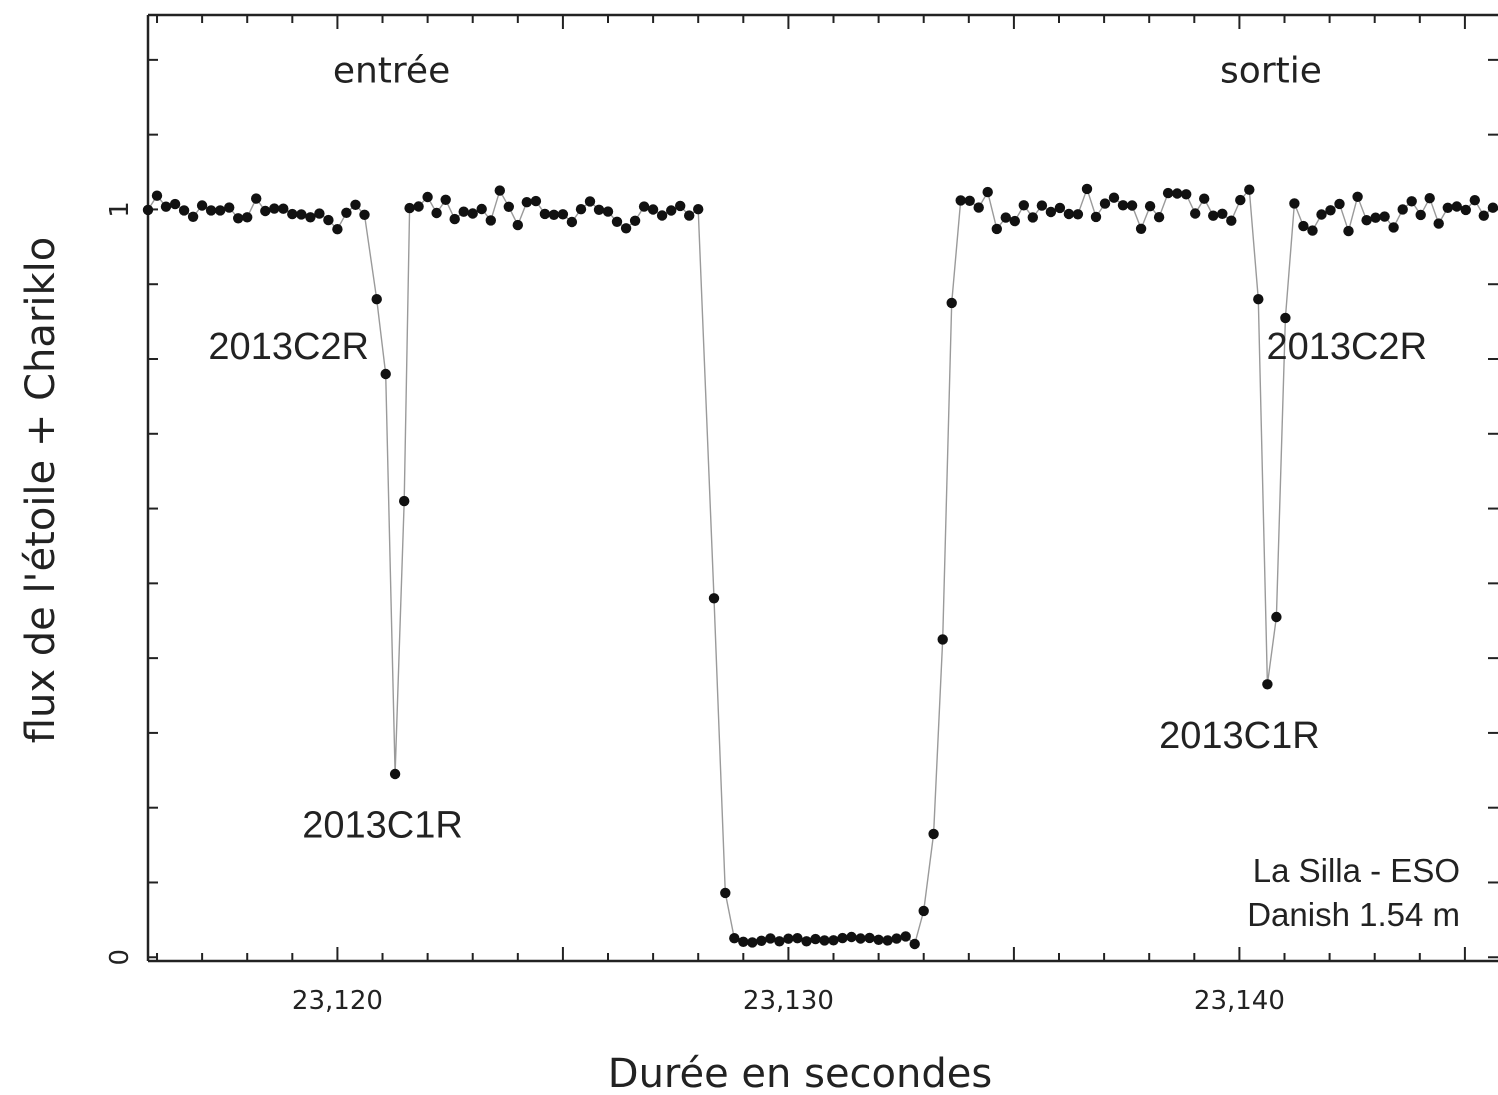 The width and height of the screenshot is (1498, 1095). I want to click on station-note-line-2: Danish 1.54 m, so click(1353, 914).